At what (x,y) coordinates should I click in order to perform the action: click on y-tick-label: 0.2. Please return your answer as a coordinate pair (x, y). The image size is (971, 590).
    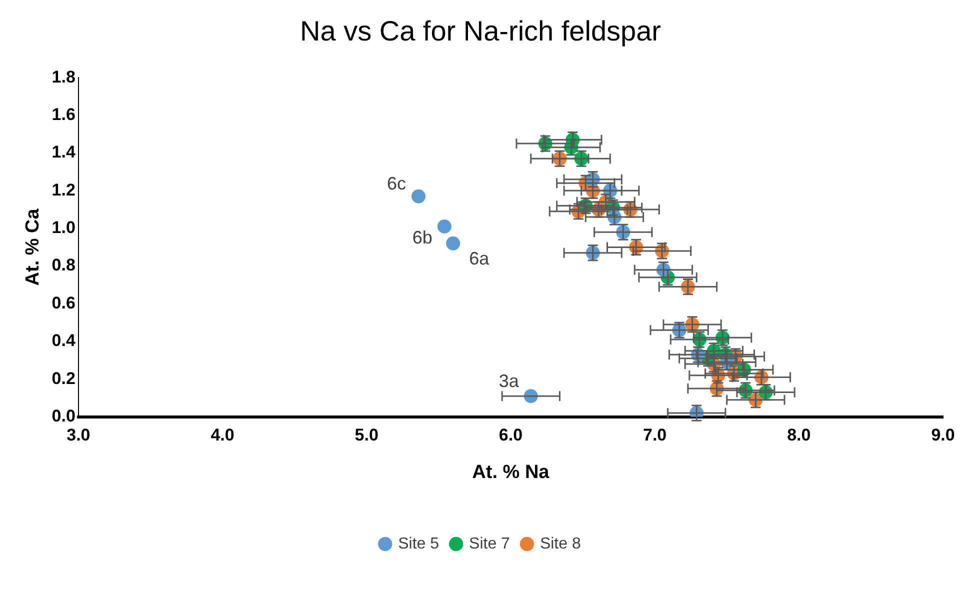
    Looking at the image, I should click on (64, 378).